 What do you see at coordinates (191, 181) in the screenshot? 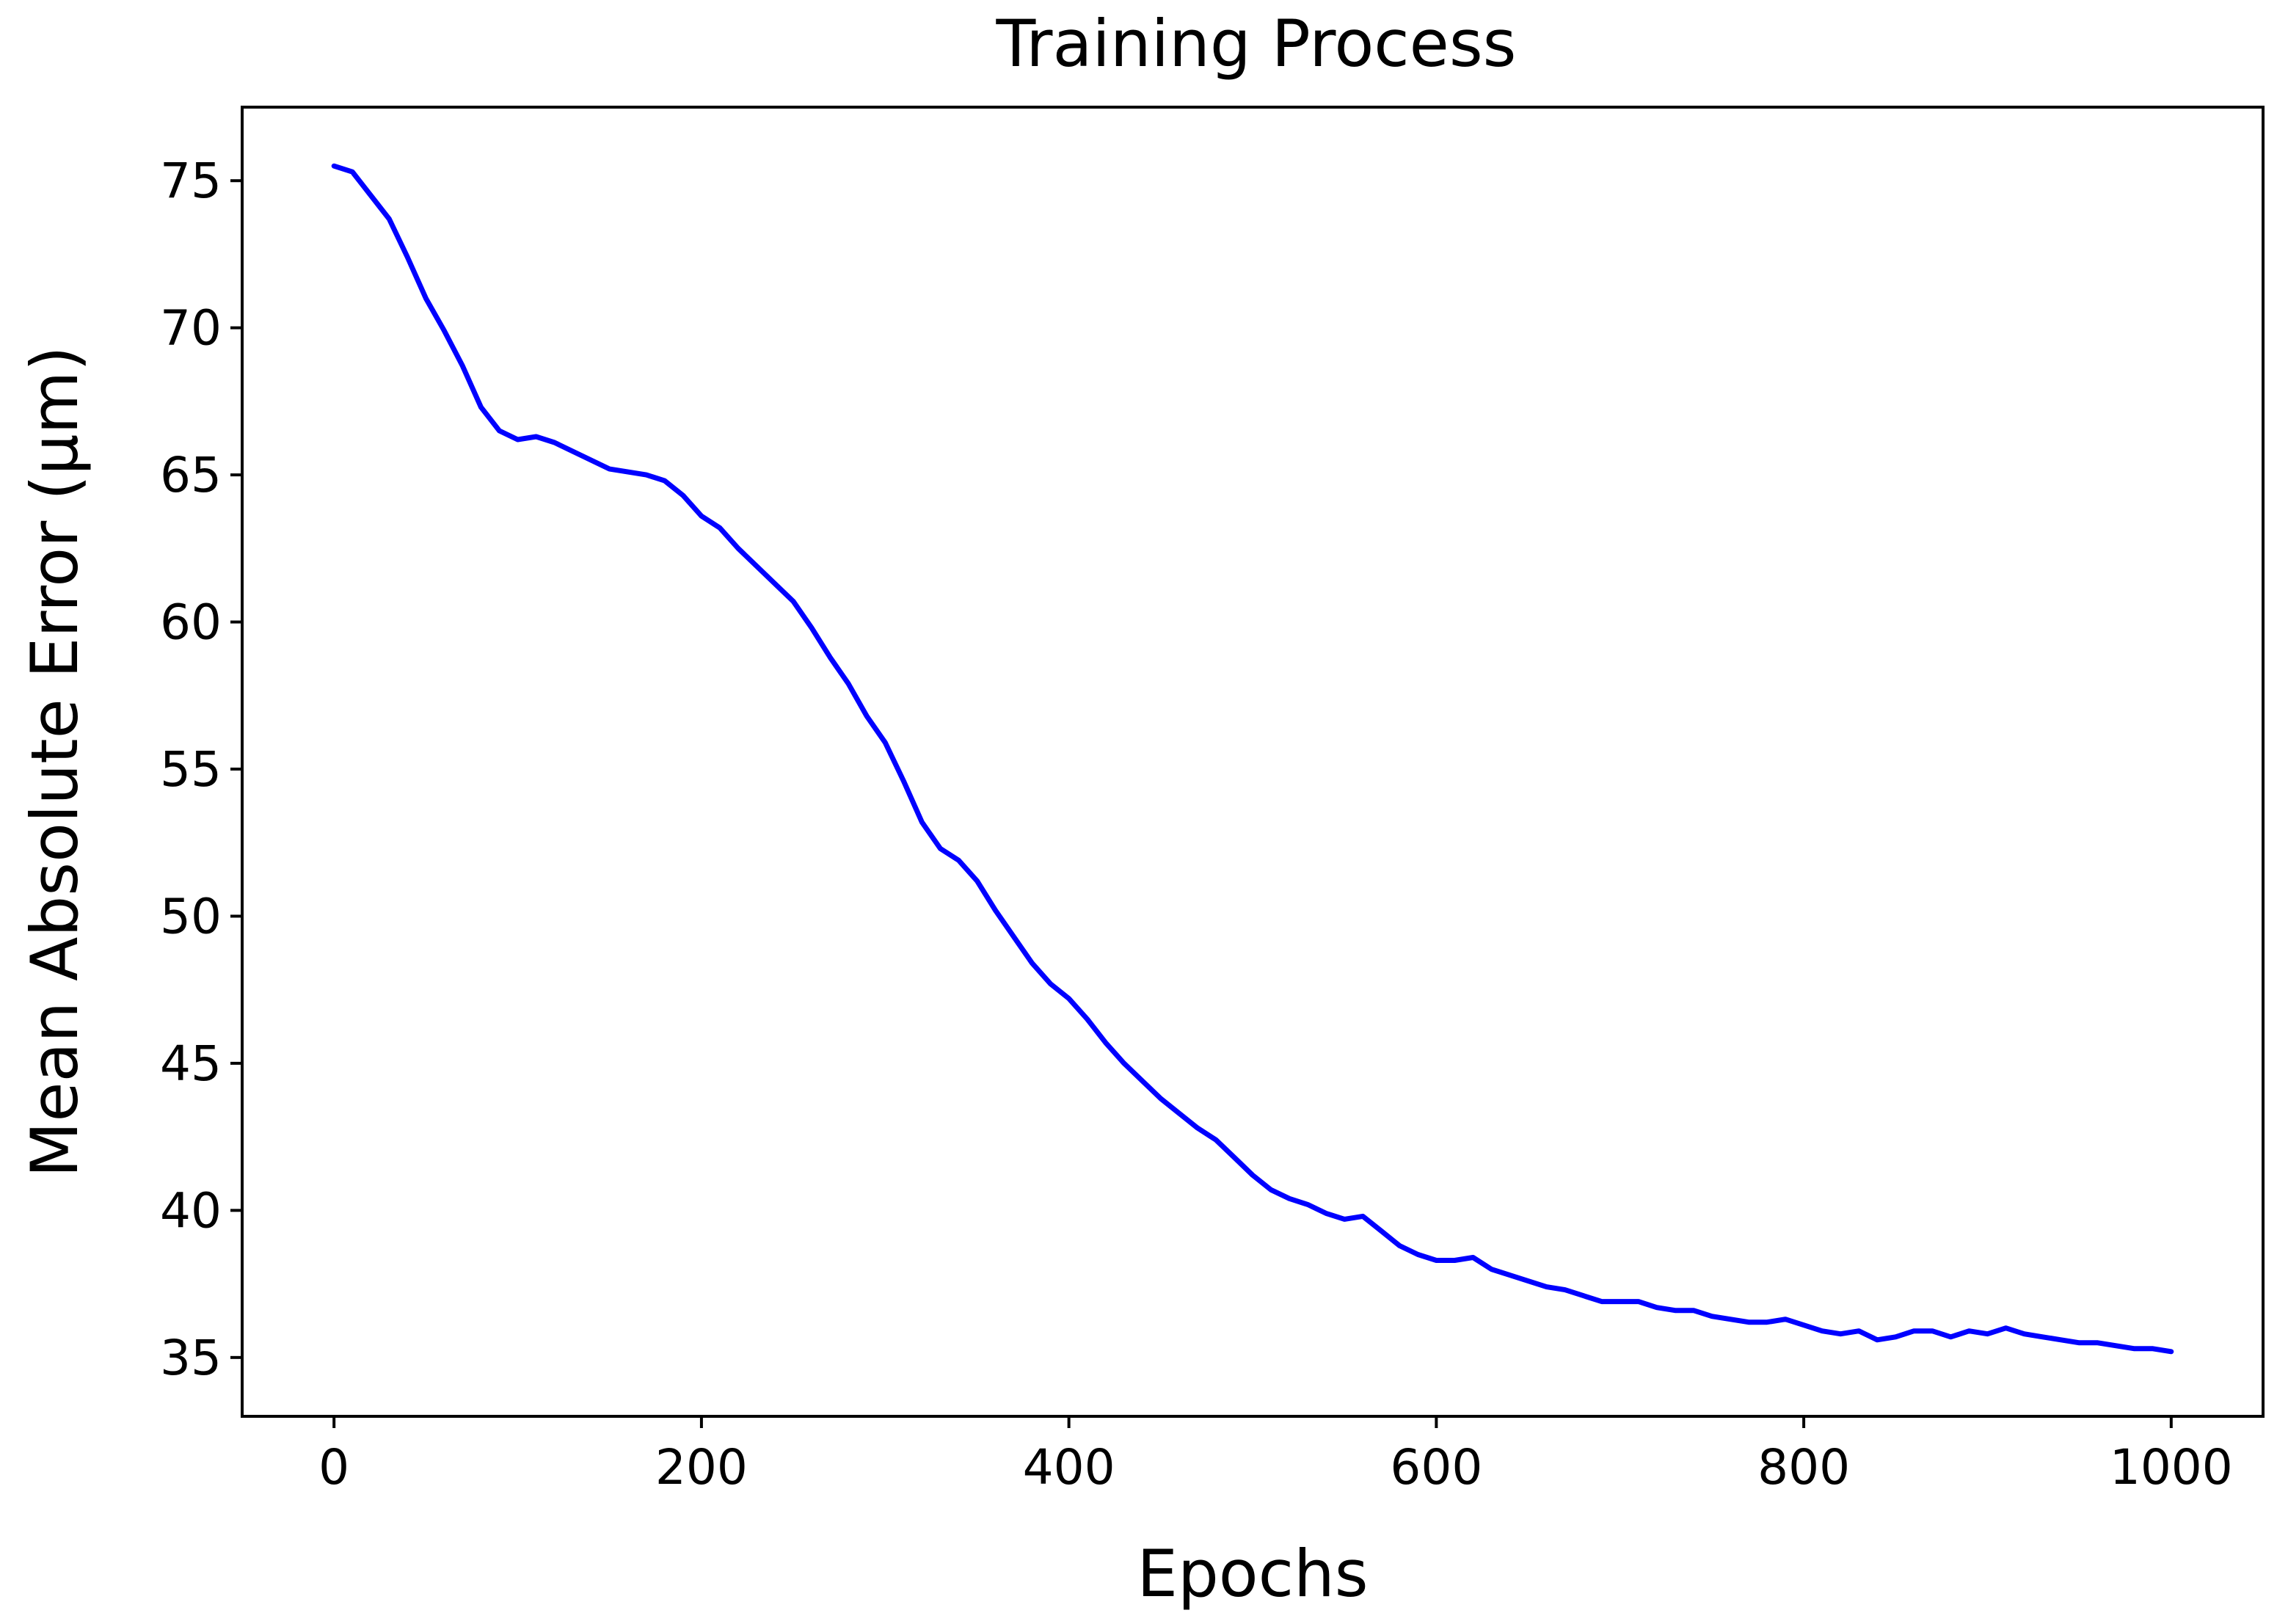
I see `y-tick-label: 75` at bounding box center [191, 181].